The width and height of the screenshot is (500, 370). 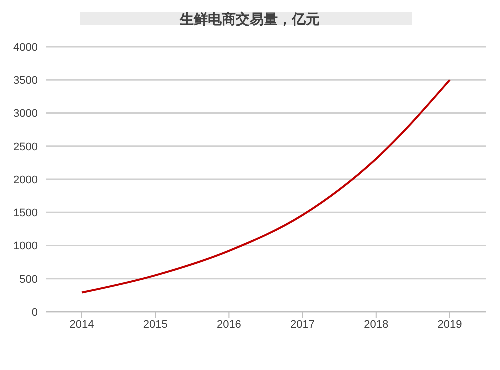 I want to click on y-tick-label: 0, so click(x=35, y=312).